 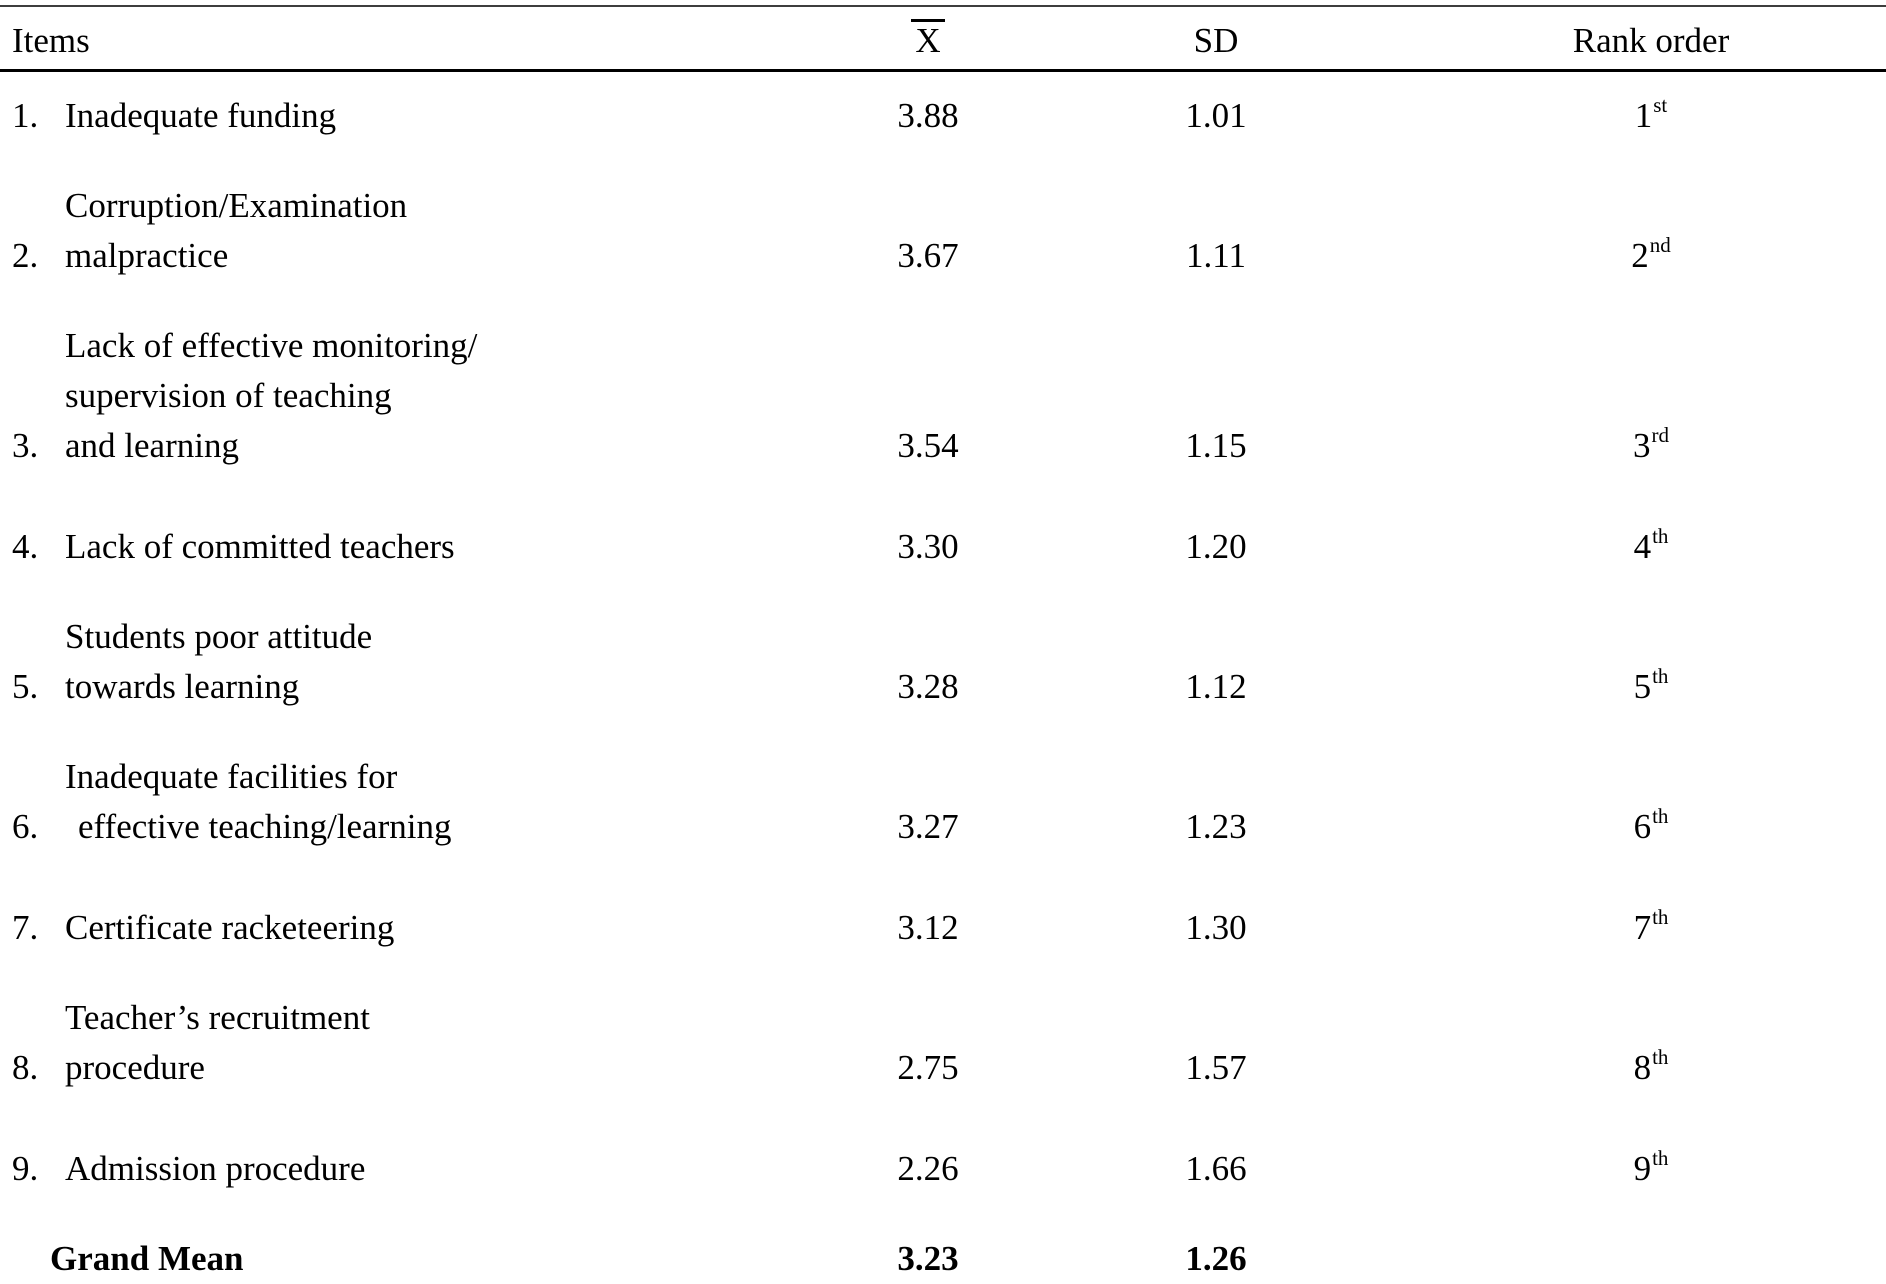 What do you see at coordinates (25, 546) in the screenshot?
I see `item-number: 4.` at bounding box center [25, 546].